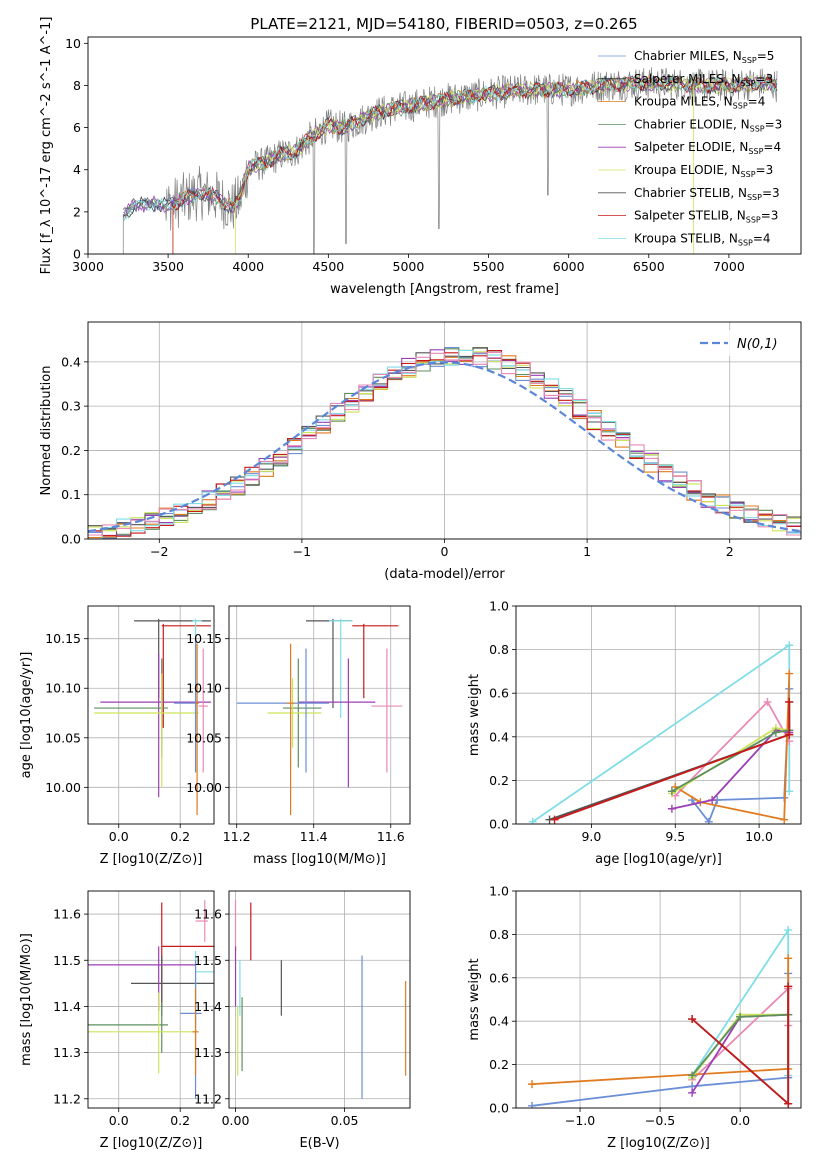  What do you see at coordinates (46, 431) in the screenshot?
I see `y-axis-label: Normed distribution` at bounding box center [46, 431].